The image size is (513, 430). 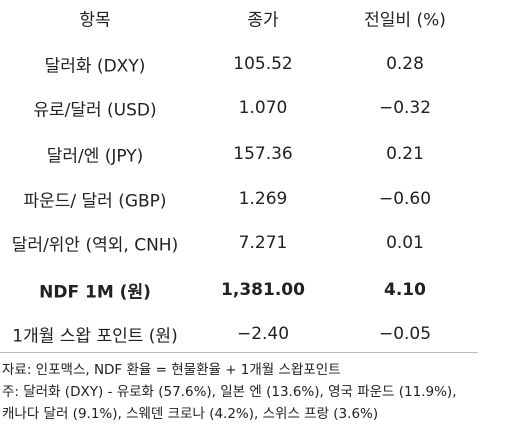 I want to click on table-cell: 0.01, so click(x=405, y=243).